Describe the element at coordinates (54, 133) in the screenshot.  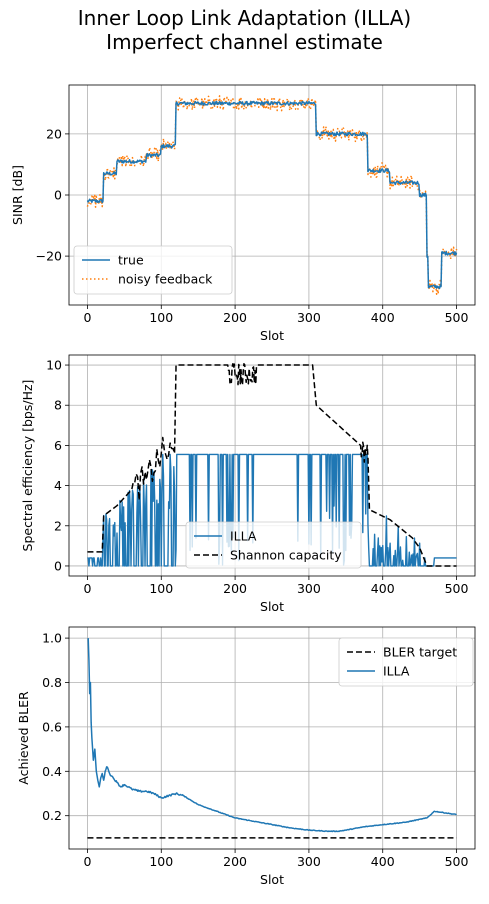
I see `y-tick-label: 20` at that location.